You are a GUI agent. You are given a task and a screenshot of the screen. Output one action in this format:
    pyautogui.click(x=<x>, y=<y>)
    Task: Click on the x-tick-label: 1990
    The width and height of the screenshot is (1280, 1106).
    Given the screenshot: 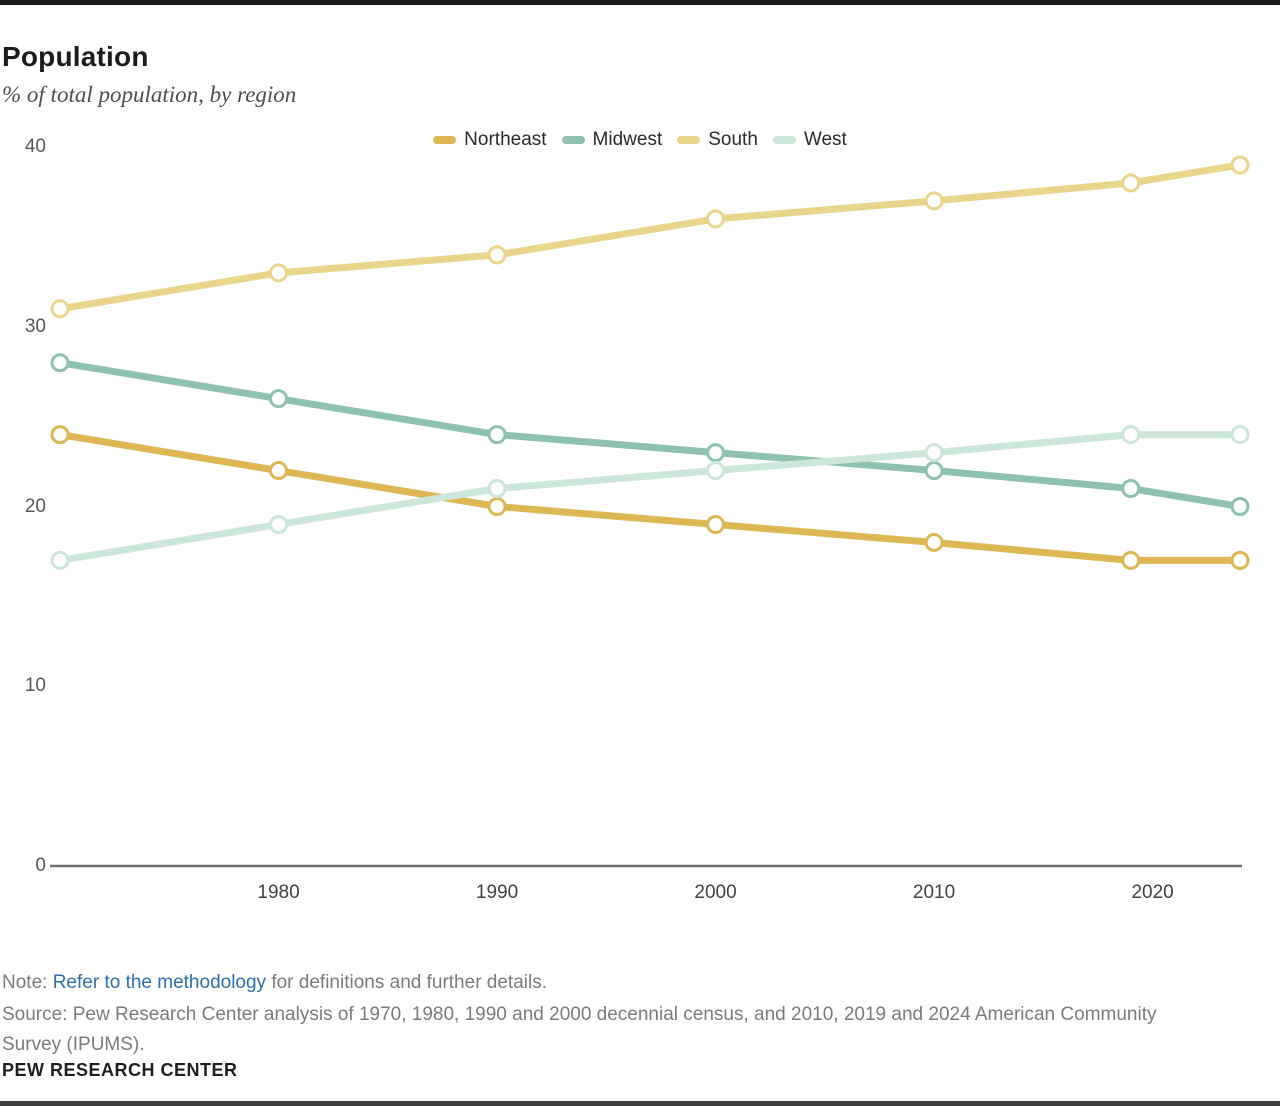 What is the action you would take?
    pyautogui.click(x=497, y=892)
    